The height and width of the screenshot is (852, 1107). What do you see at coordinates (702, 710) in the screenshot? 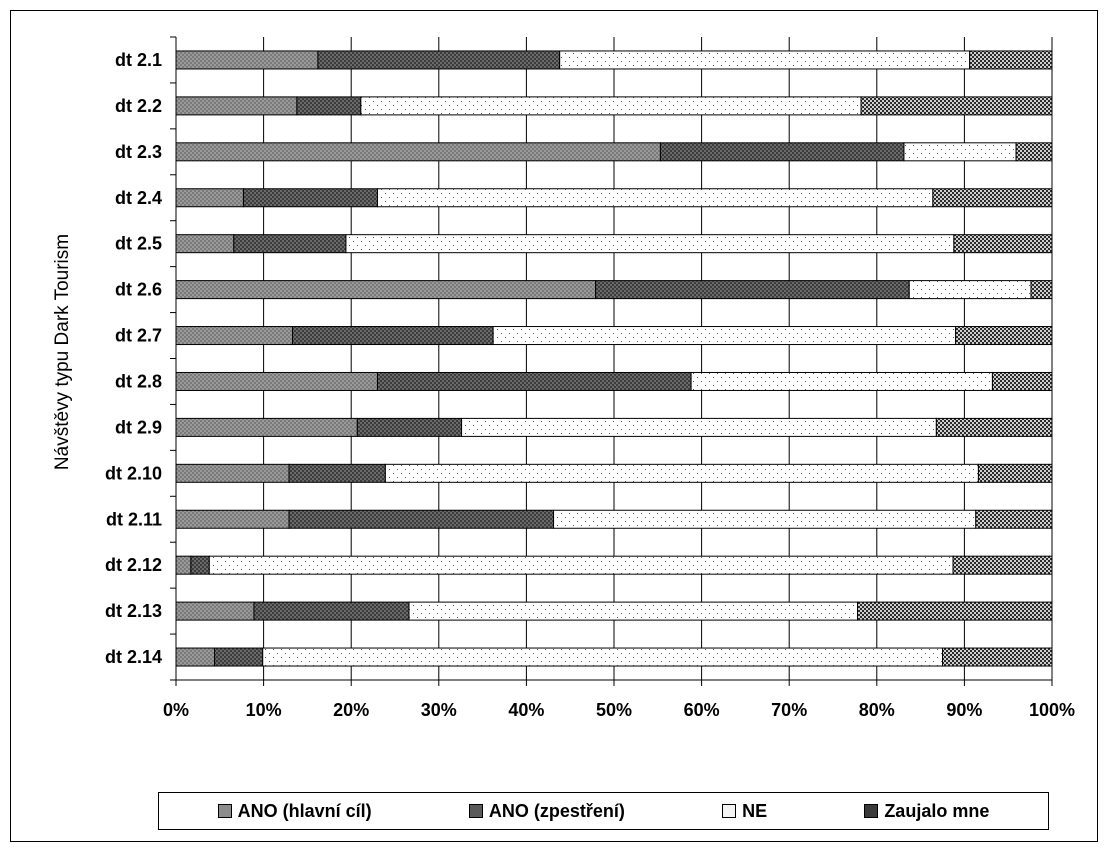
I see `x-tick-label: 60%` at bounding box center [702, 710].